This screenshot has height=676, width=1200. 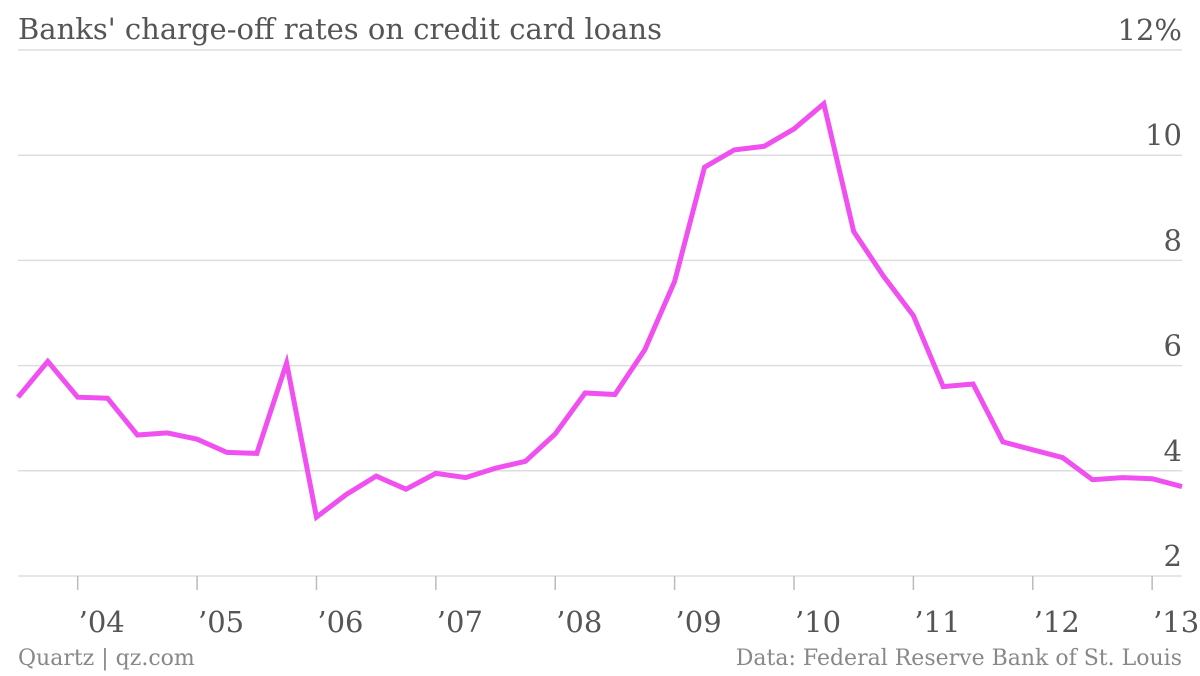 I want to click on y-tick-label: 4, so click(x=1173, y=451).